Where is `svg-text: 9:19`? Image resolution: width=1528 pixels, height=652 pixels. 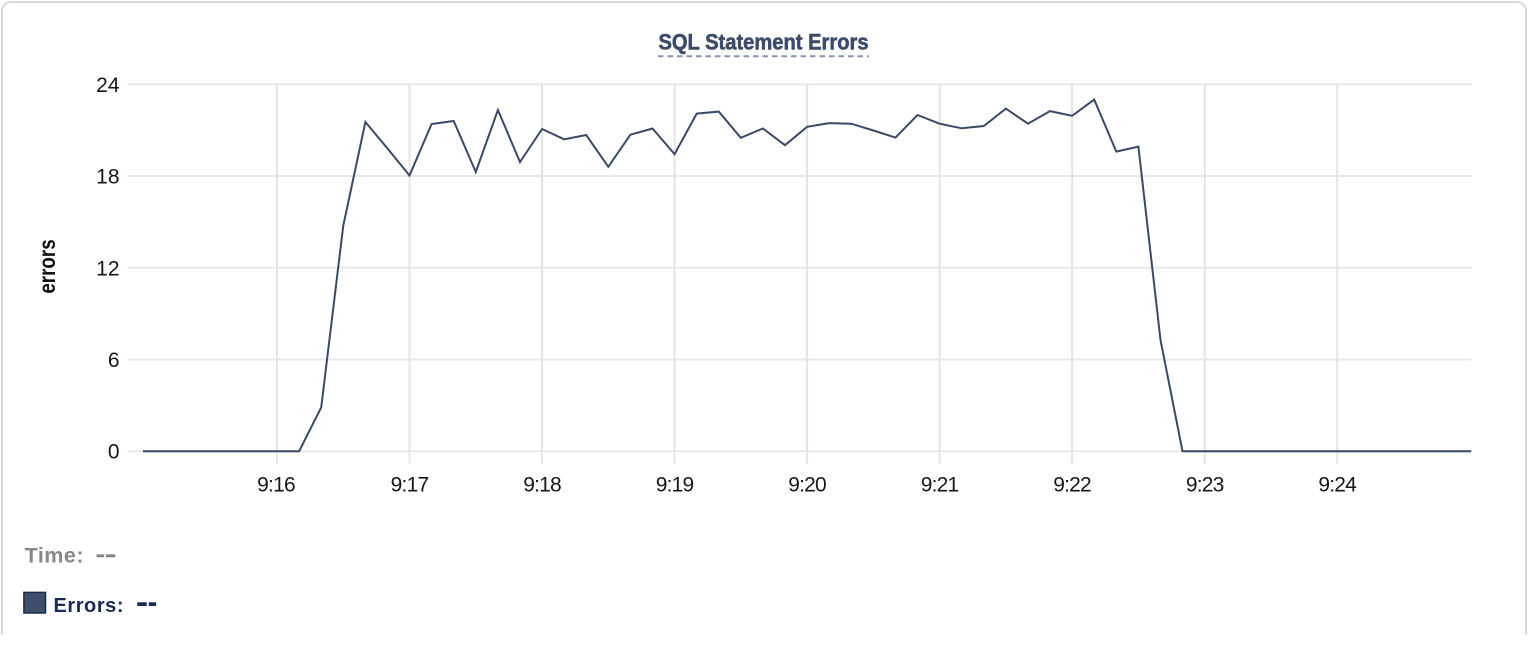
svg-text: 9:19 is located at coordinates (675, 484).